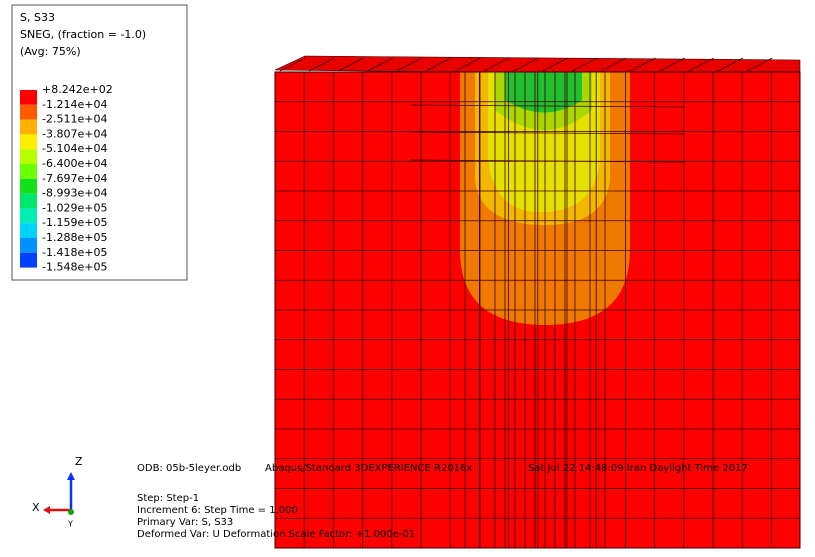 The width and height of the screenshot is (815, 557). Describe the element at coordinates (217, 510) in the screenshot. I see `info-line: Increment 6: Step Time = 1.000` at that location.